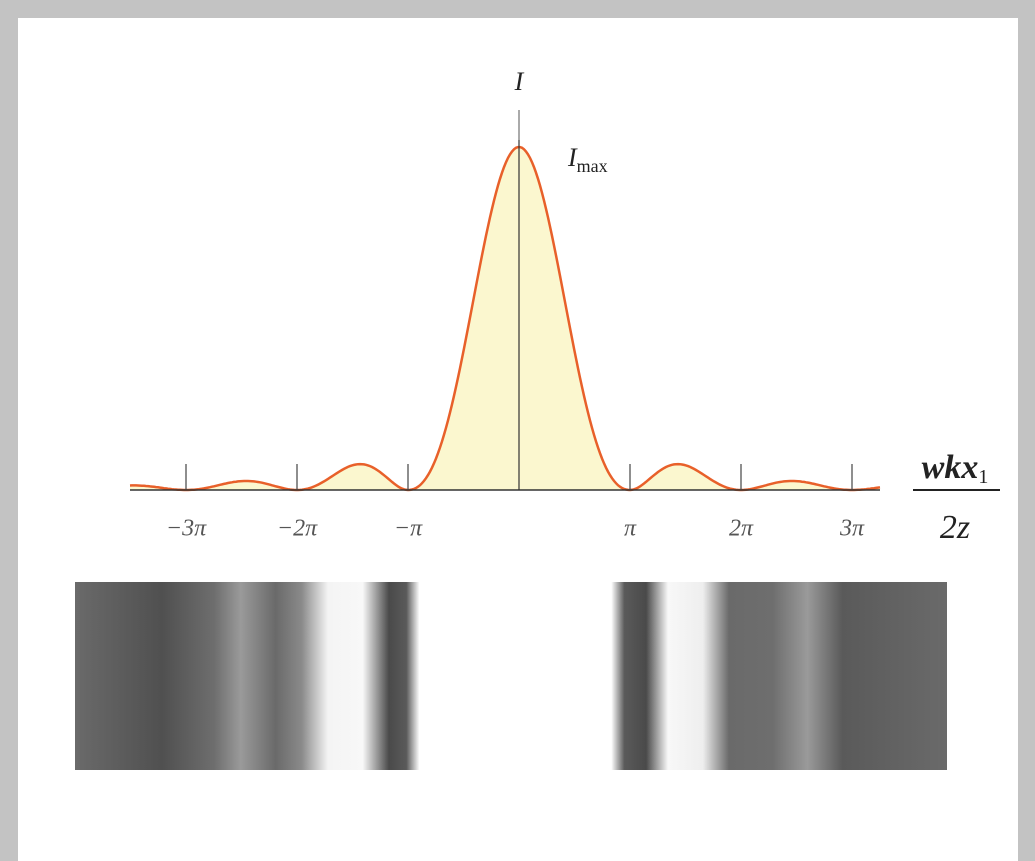  I want to click on tick-label: −π, so click(408, 529).